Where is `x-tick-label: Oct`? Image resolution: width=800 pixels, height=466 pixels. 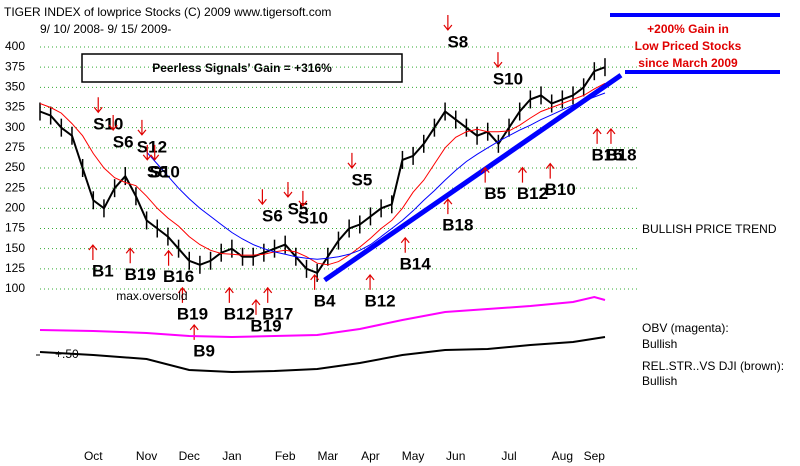 x-tick-label: Oct is located at coordinates (93, 456).